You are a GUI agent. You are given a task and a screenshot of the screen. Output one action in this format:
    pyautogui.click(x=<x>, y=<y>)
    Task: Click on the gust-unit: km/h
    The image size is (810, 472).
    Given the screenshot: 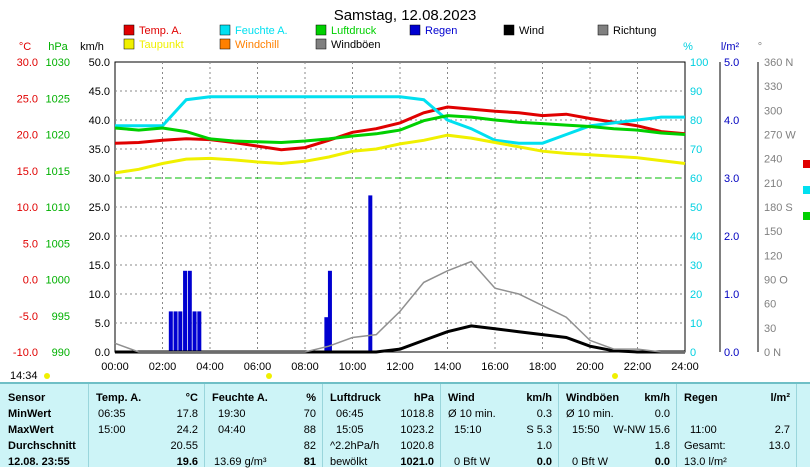 What is the action you would take?
    pyautogui.click(x=657, y=398)
    